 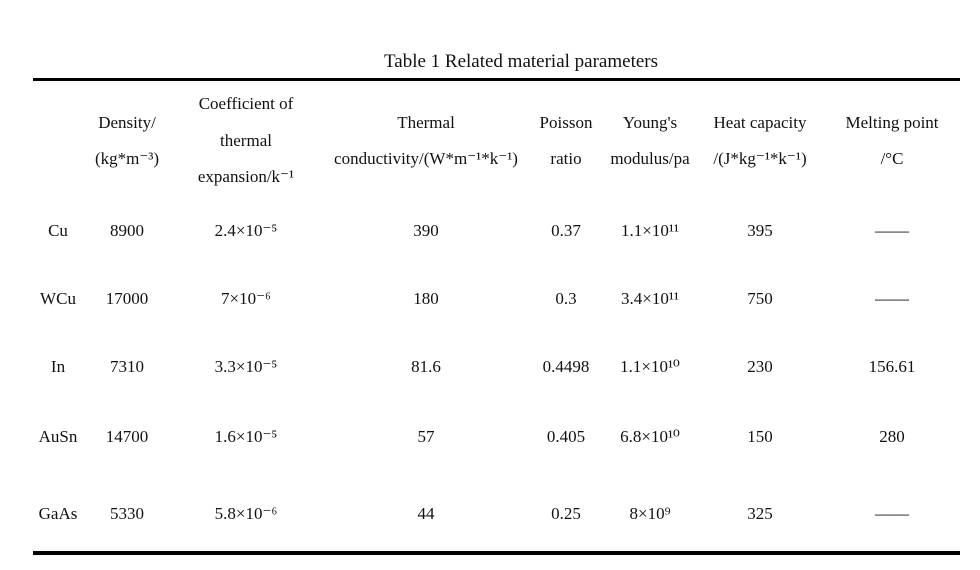 What do you see at coordinates (760, 436) in the screenshot?
I see `table-cell: 150` at bounding box center [760, 436].